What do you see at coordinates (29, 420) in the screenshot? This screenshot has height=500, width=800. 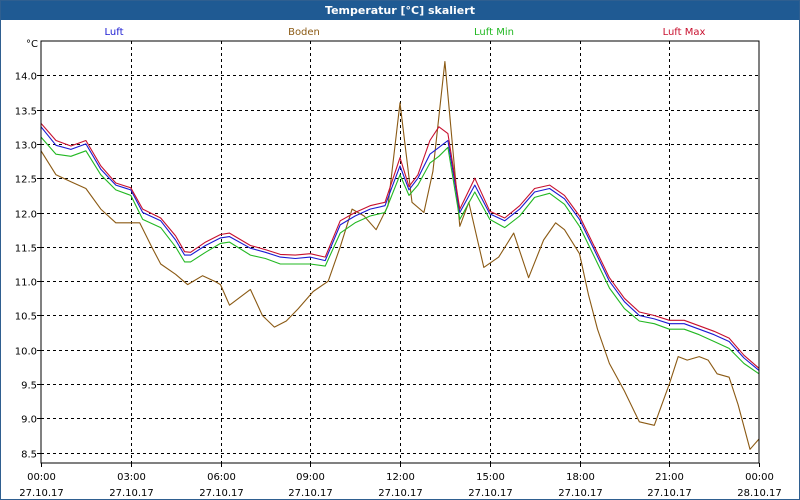 I see `y-tick-label: 9.0` at bounding box center [29, 420].